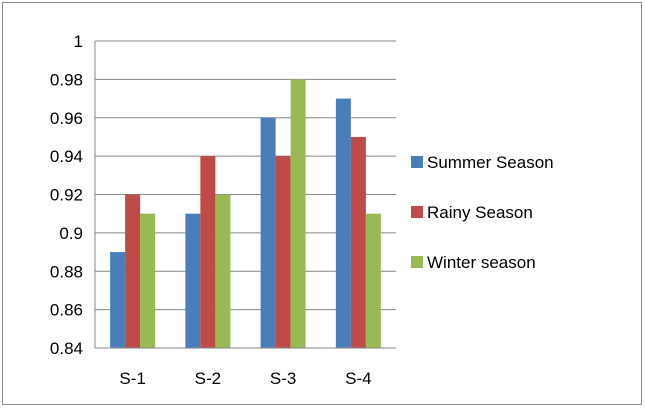 This screenshot has height=411, width=645. Describe the element at coordinates (283, 378) in the screenshot. I see `x-tick-label: S-3` at that location.